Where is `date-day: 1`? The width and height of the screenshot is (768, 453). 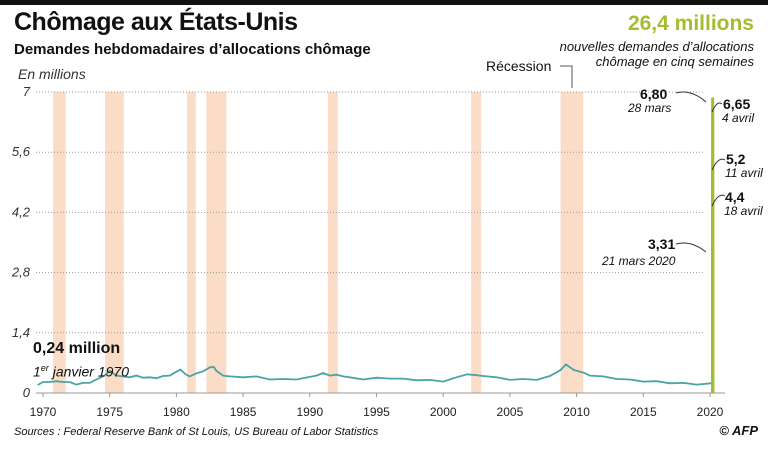 date-day: 1 is located at coordinates (37, 371).